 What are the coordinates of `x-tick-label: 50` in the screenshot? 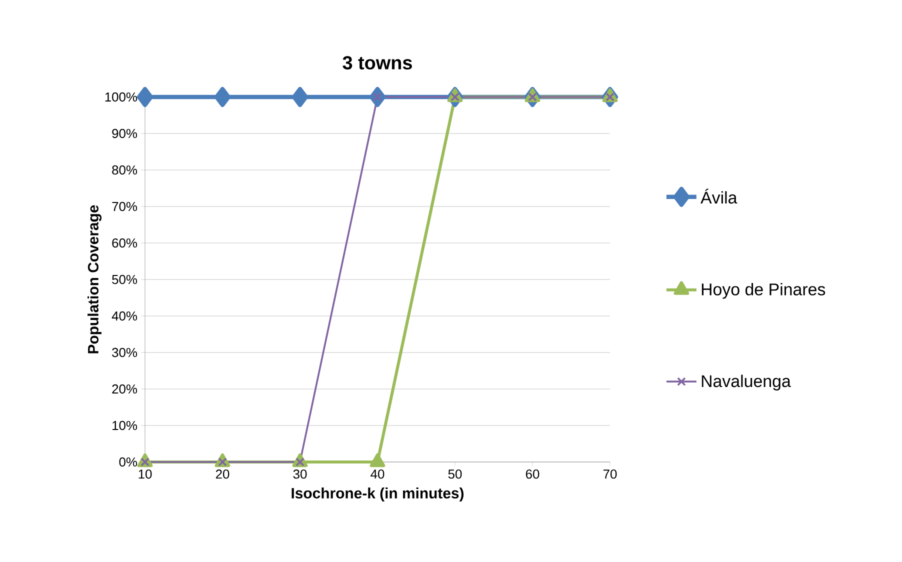 It's located at (455, 474).